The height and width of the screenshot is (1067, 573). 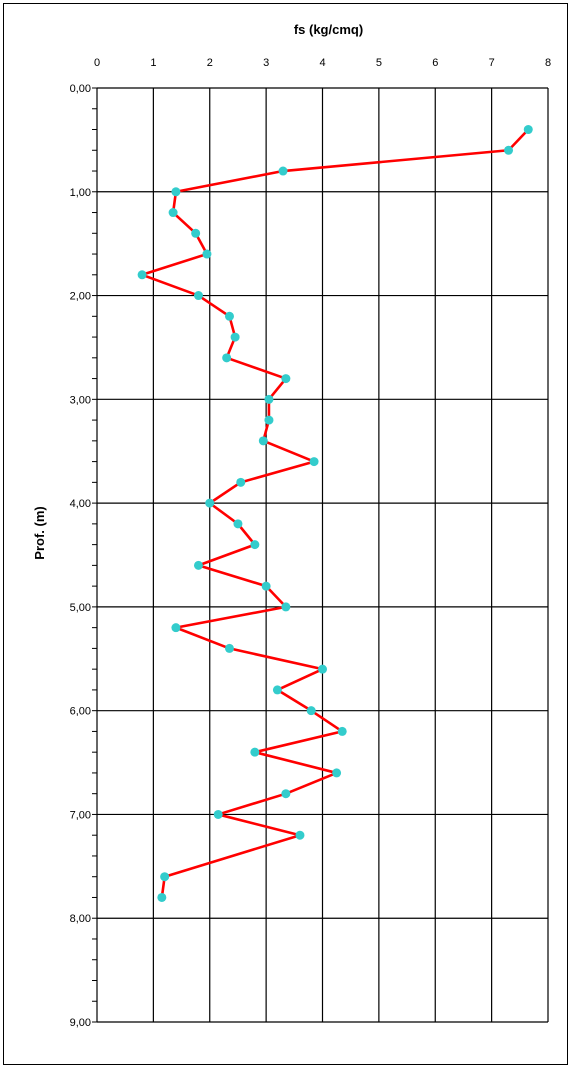 What do you see at coordinates (80, 297) in the screenshot?
I see `y-tick-label: 2,00` at bounding box center [80, 297].